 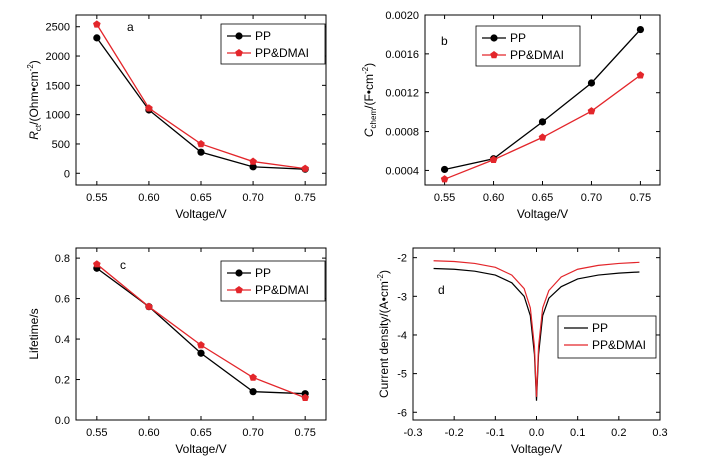 I want to click on y-axis-label: Rct/(Ohm•cm-2), so click(x=34, y=100).